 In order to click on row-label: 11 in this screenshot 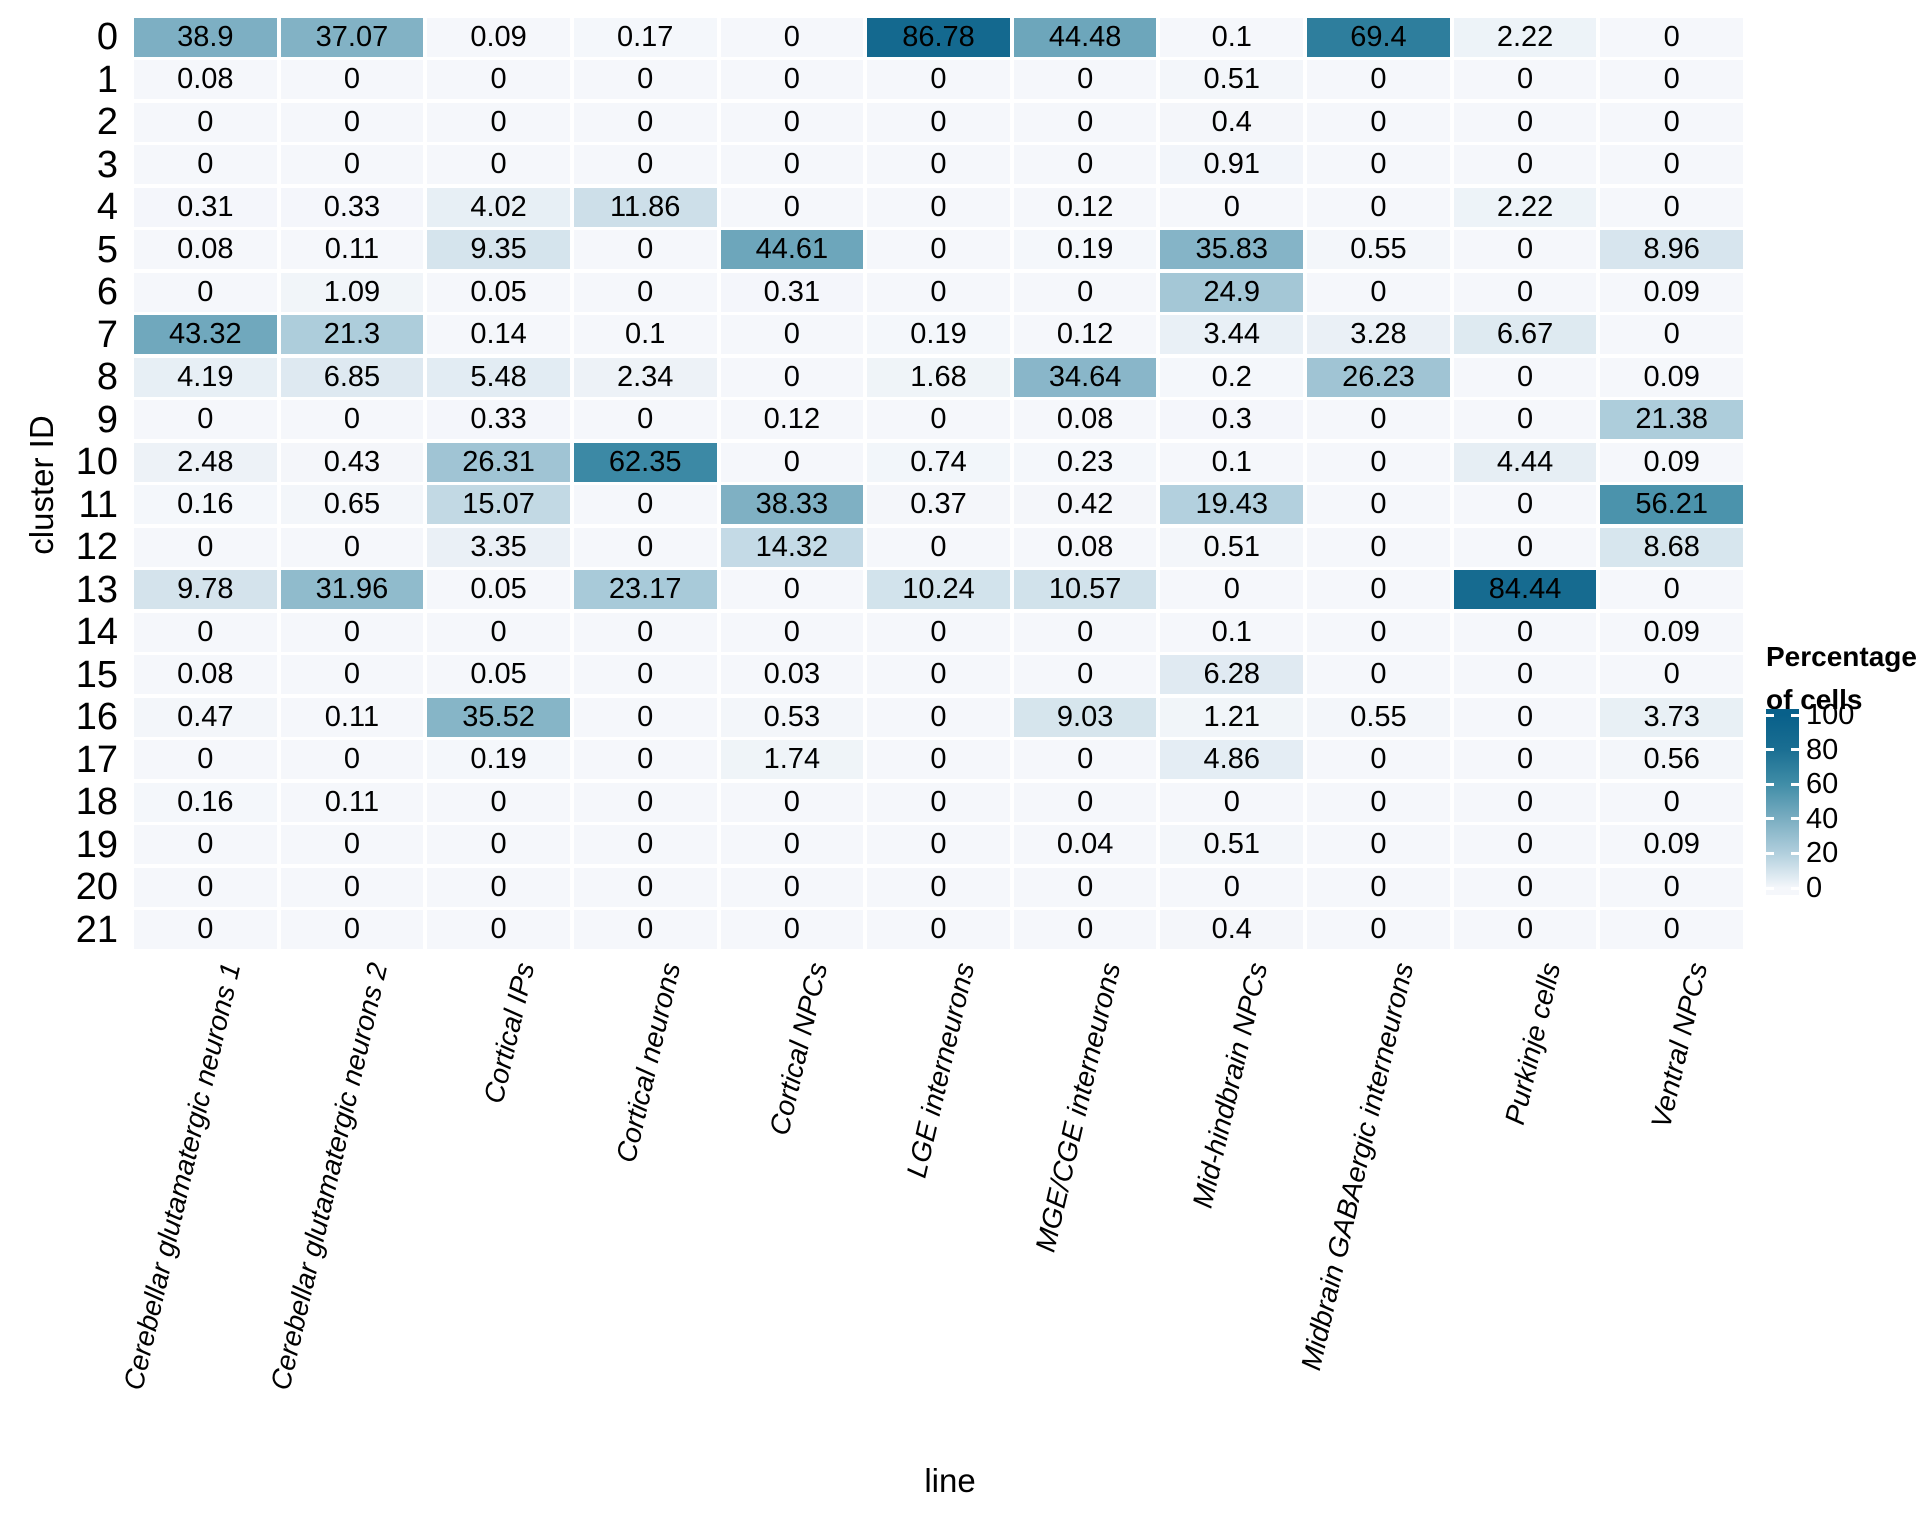, I will do `click(98, 504)`.